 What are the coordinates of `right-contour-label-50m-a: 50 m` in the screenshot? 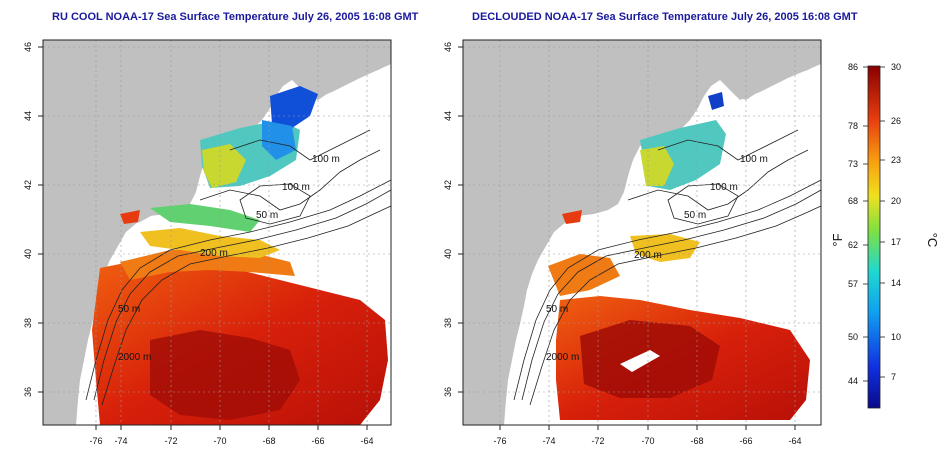 It's located at (695, 215).